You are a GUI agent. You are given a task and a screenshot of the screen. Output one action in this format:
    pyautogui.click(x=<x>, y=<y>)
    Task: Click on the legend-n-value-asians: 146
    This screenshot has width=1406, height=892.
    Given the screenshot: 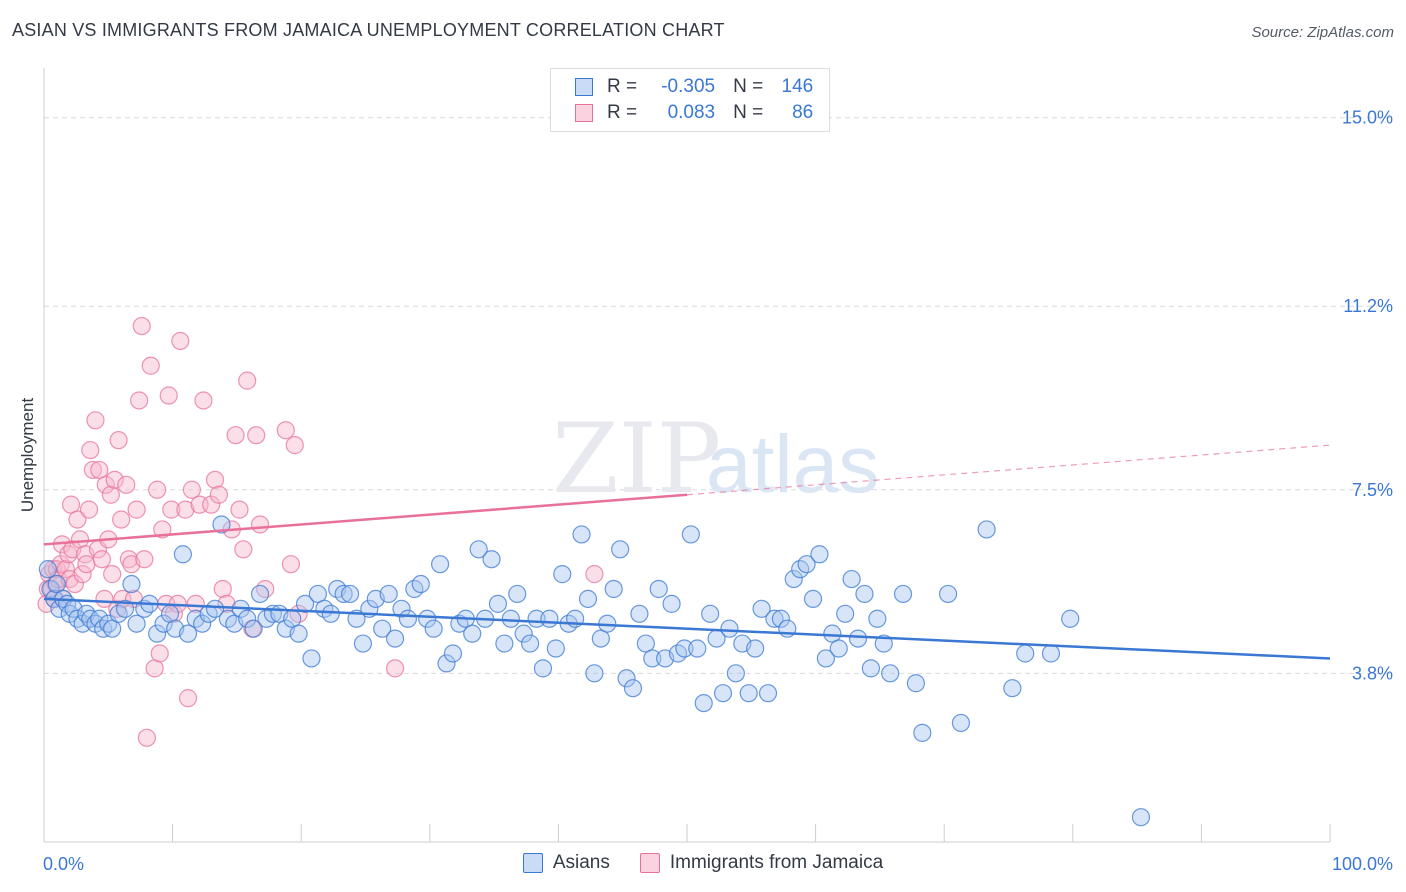 What is the action you would take?
    pyautogui.click(x=797, y=86)
    